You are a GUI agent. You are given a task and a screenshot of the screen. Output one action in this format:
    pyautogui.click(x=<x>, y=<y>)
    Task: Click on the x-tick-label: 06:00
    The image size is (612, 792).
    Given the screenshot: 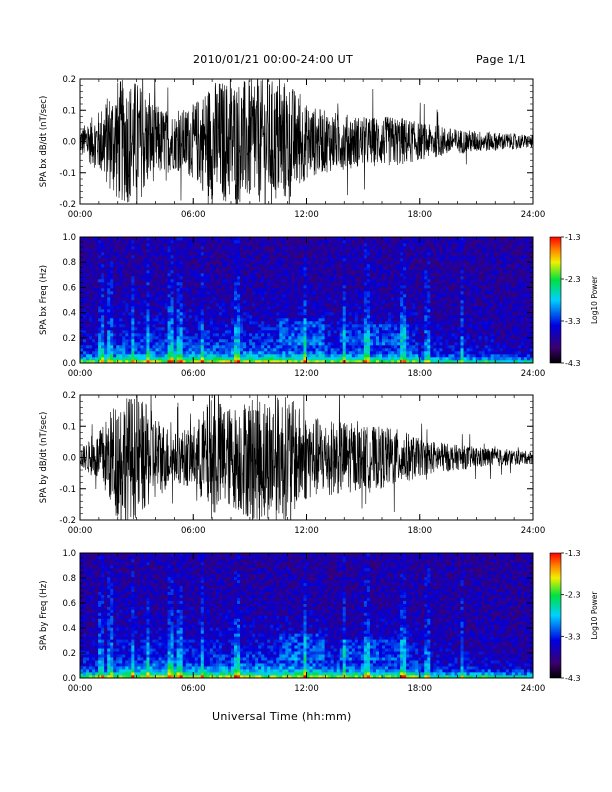 What is the action you would take?
    pyautogui.click(x=193, y=215)
    